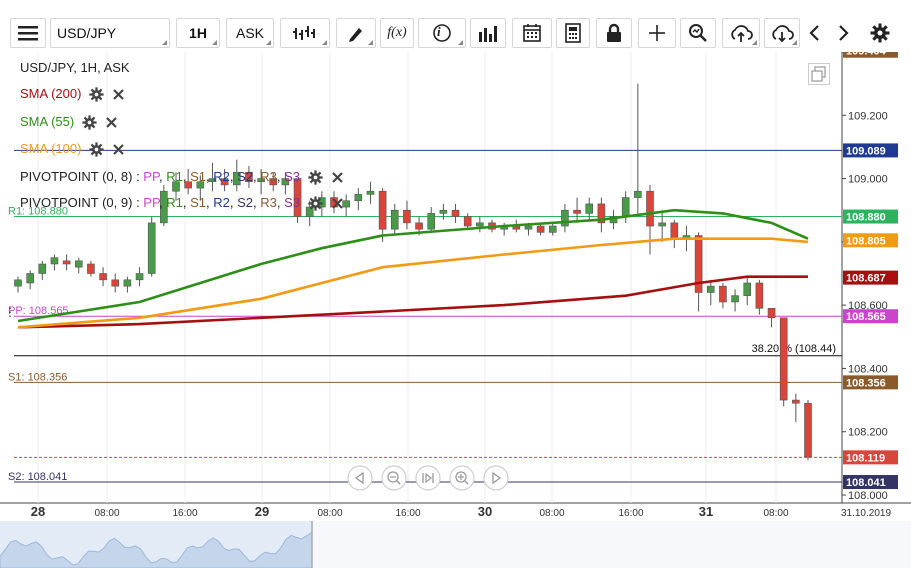 The width and height of the screenshot is (911, 568). I want to click on sma-200-label: SMA (200), so click(51, 93).